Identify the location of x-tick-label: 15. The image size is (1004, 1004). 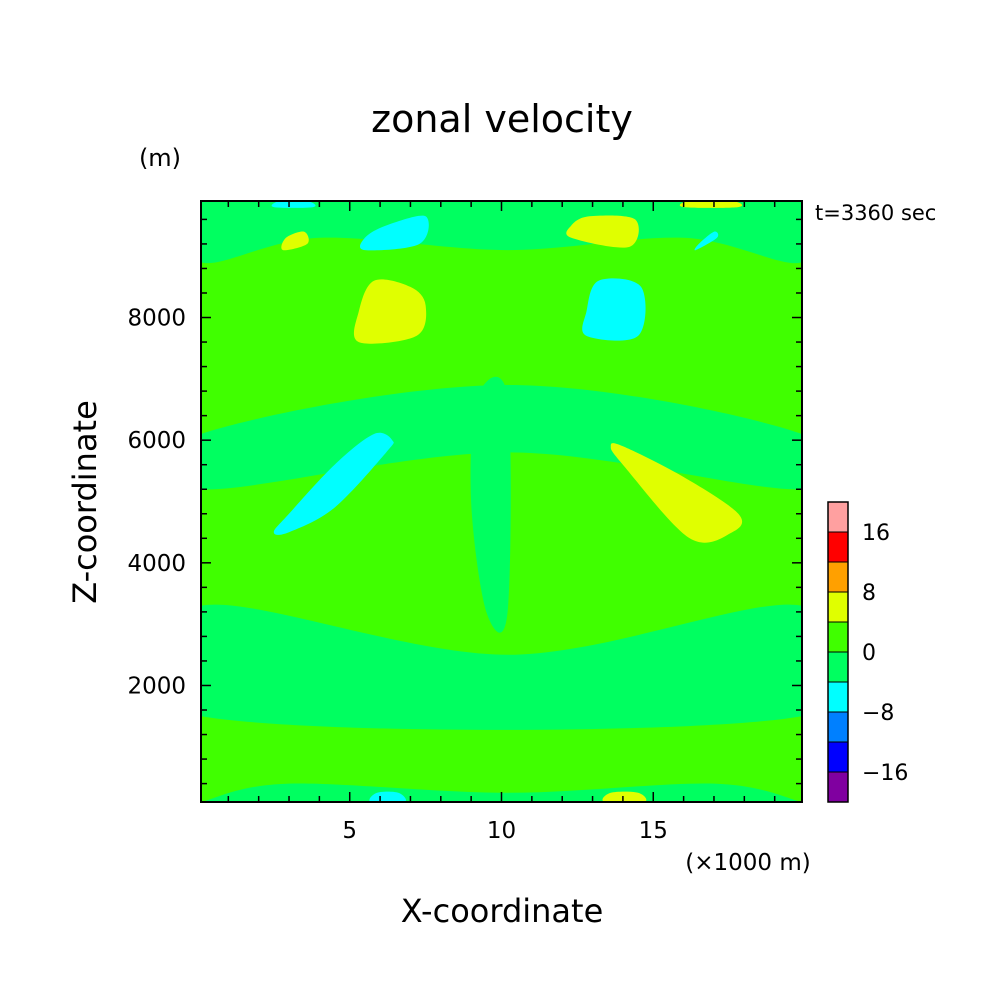
(653, 831).